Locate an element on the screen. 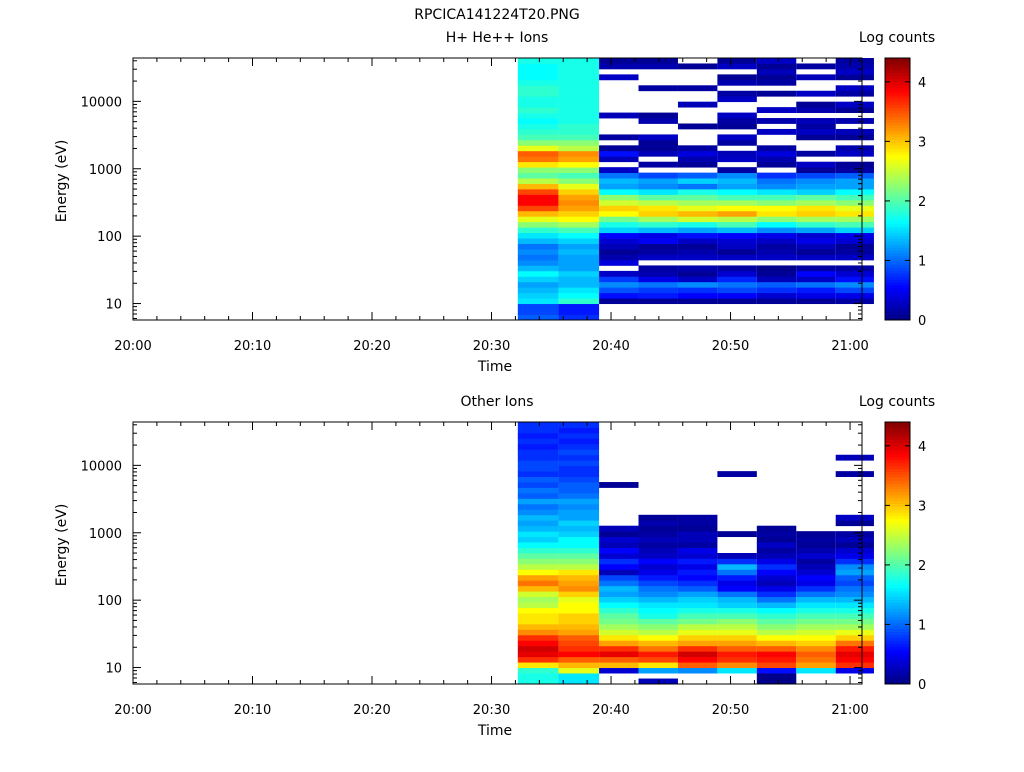 This screenshot has height=772, width=1024. y-tick-label: 10000 is located at coordinates (101, 466).